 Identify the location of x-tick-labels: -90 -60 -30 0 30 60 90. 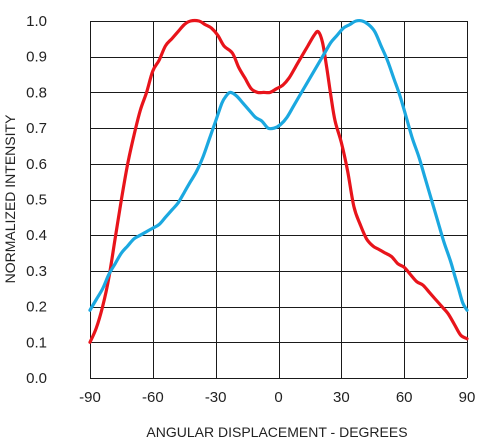
(277, 397).